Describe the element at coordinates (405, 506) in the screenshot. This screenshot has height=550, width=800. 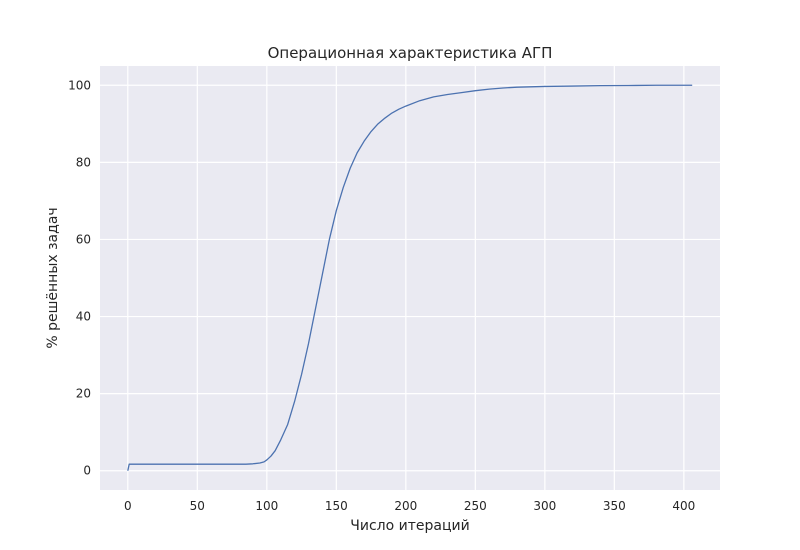
I see `x-tick-label: 200` at that location.